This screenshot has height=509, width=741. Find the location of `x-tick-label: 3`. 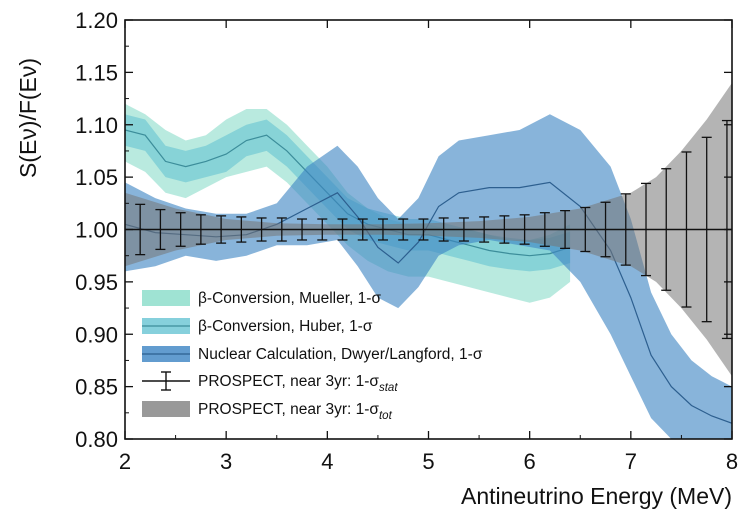

x-tick-label: 3 is located at coordinates (226, 461).